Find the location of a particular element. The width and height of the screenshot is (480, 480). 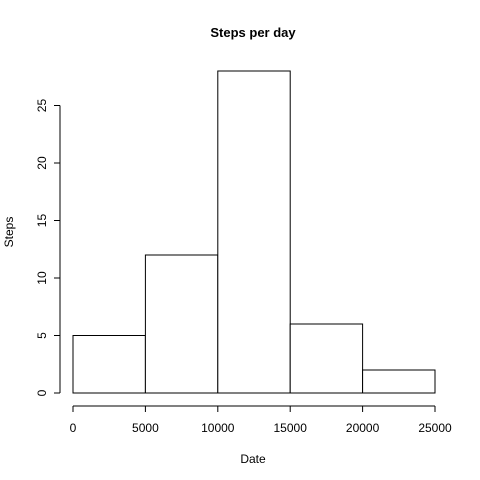

x-tick-label-4: 20000 is located at coordinates (363, 428).